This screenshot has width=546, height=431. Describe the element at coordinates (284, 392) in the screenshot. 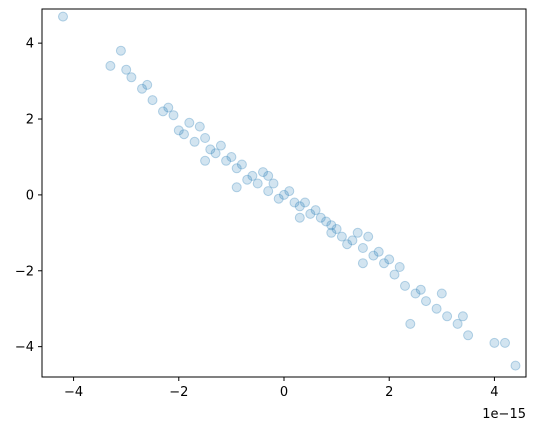

I see `x-tick-label: 0` at that location.